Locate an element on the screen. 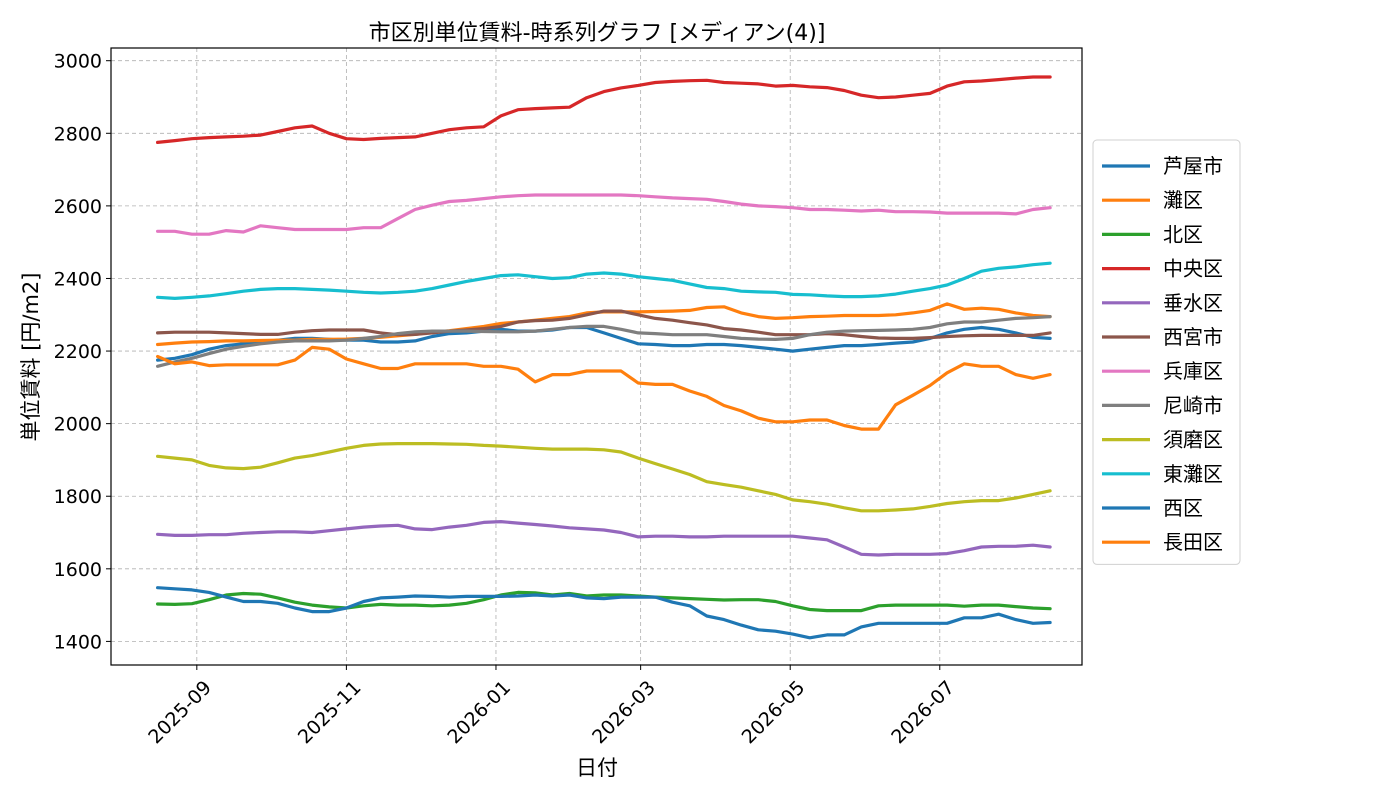  chart-title: 市区別単位賃料-時系列グラフ [メディアン(4)] is located at coordinates (597, 33).